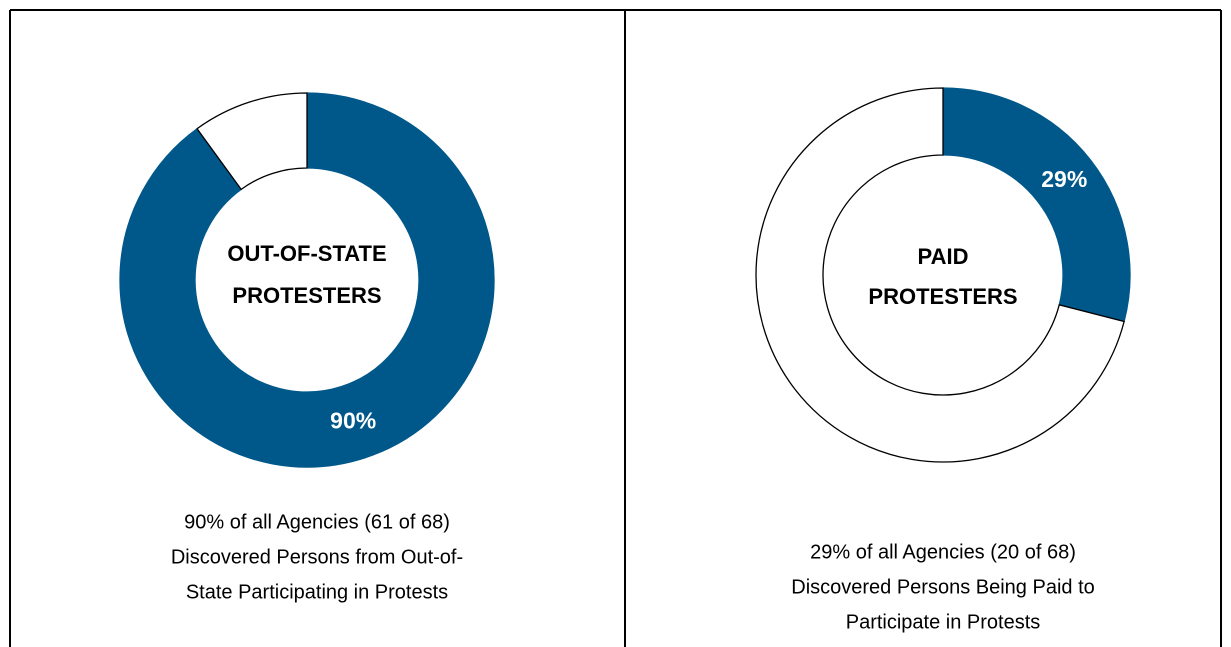 Image resolution: width=1231 pixels, height=647 pixels. What do you see at coordinates (317, 592) in the screenshot?
I see `caption: State Participating in Protests` at bounding box center [317, 592].